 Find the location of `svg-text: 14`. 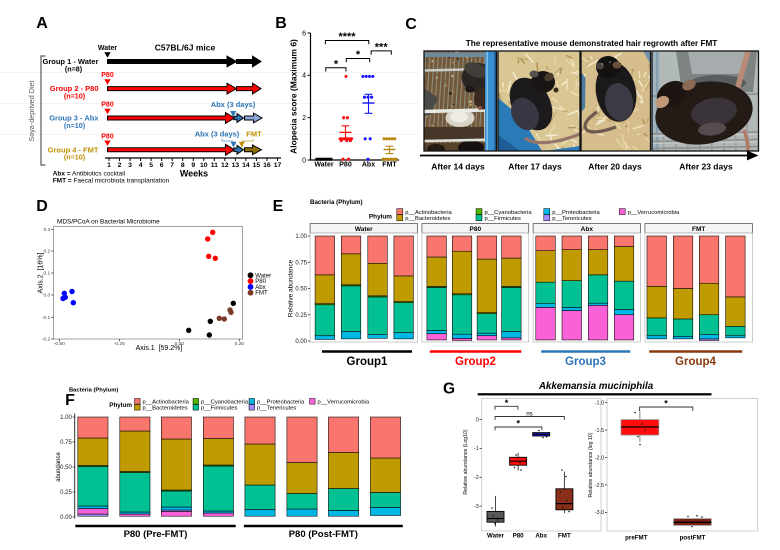

svg-text: 14 is located at coordinates (246, 165).